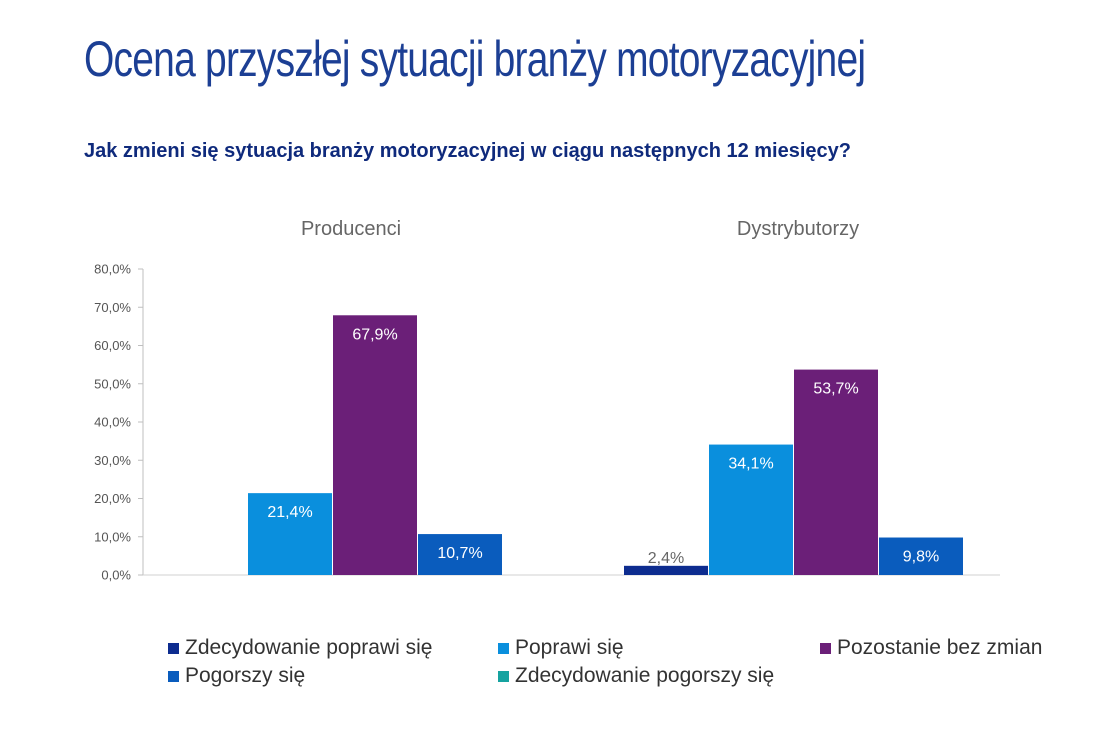 This screenshot has height=750, width=1116. What do you see at coordinates (112, 269) in the screenshot?
I see `y-tick-label: 80,0%` at bounding box center [112, 269].